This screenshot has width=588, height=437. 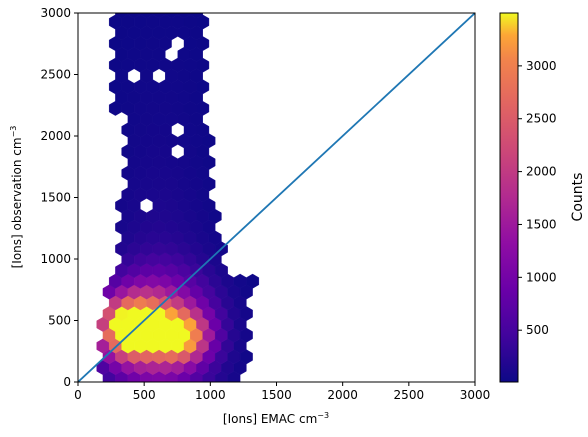 I want to click on y-tick-label: 500, so click(x=59, y=321).